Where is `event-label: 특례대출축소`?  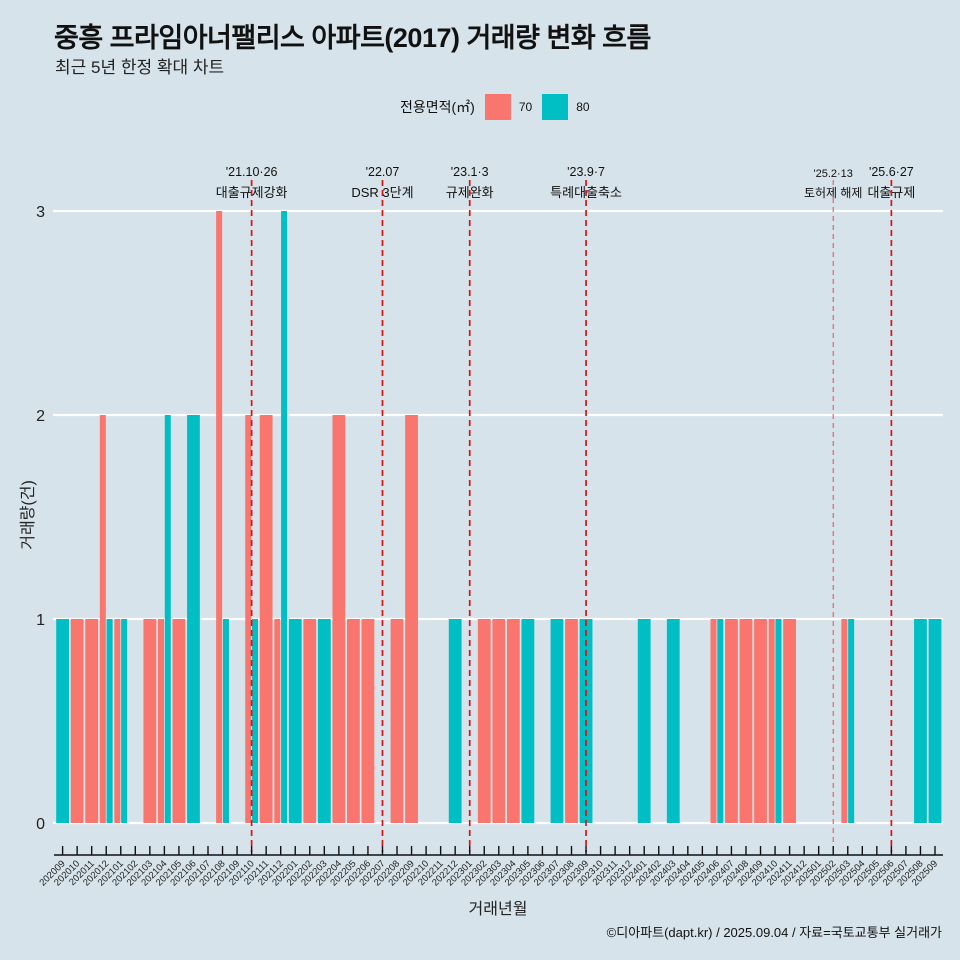
event-label: 특례대출축소 is located at coordinates (586, 192).